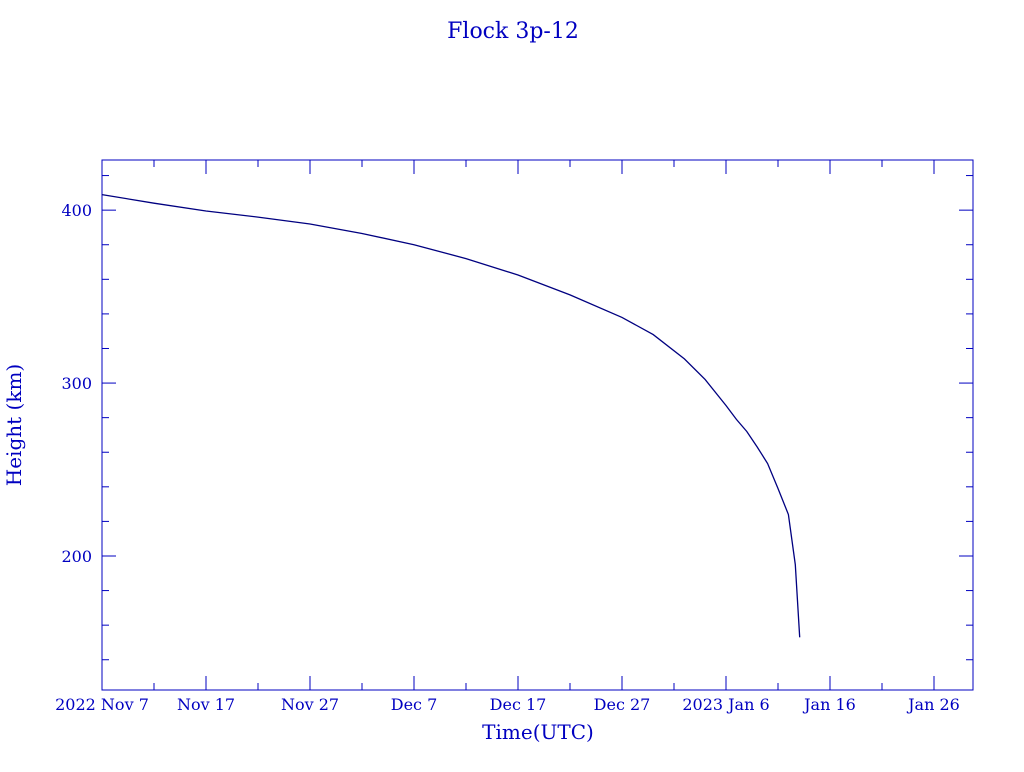 The width and height of the screenshot is (1024, 772). I want to click on y-tick-label: 200, so click(76, 556).